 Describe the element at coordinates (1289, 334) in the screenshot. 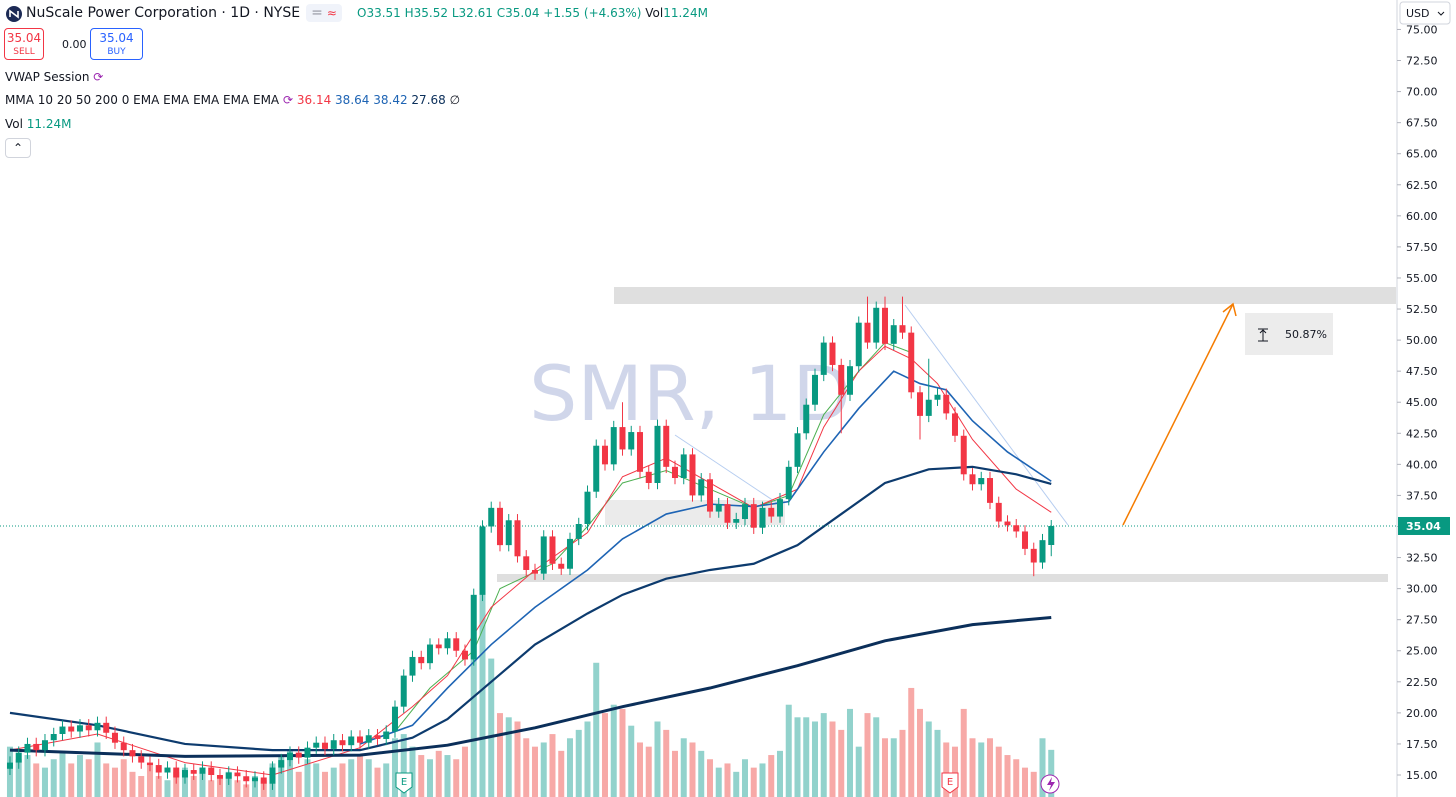

I see `measure-box` at that location.